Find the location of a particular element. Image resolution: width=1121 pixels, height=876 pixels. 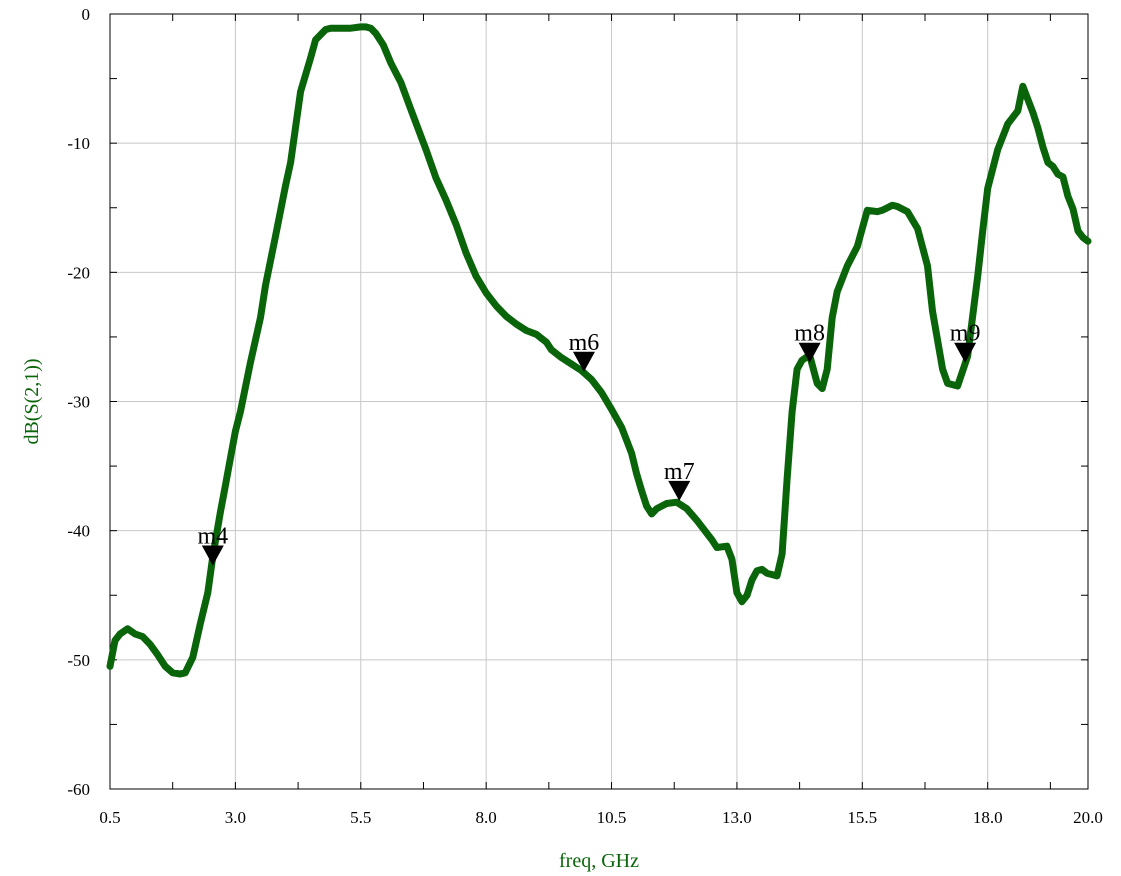

x-tick-label: 20.0 is located at coordinates (1088, 817).